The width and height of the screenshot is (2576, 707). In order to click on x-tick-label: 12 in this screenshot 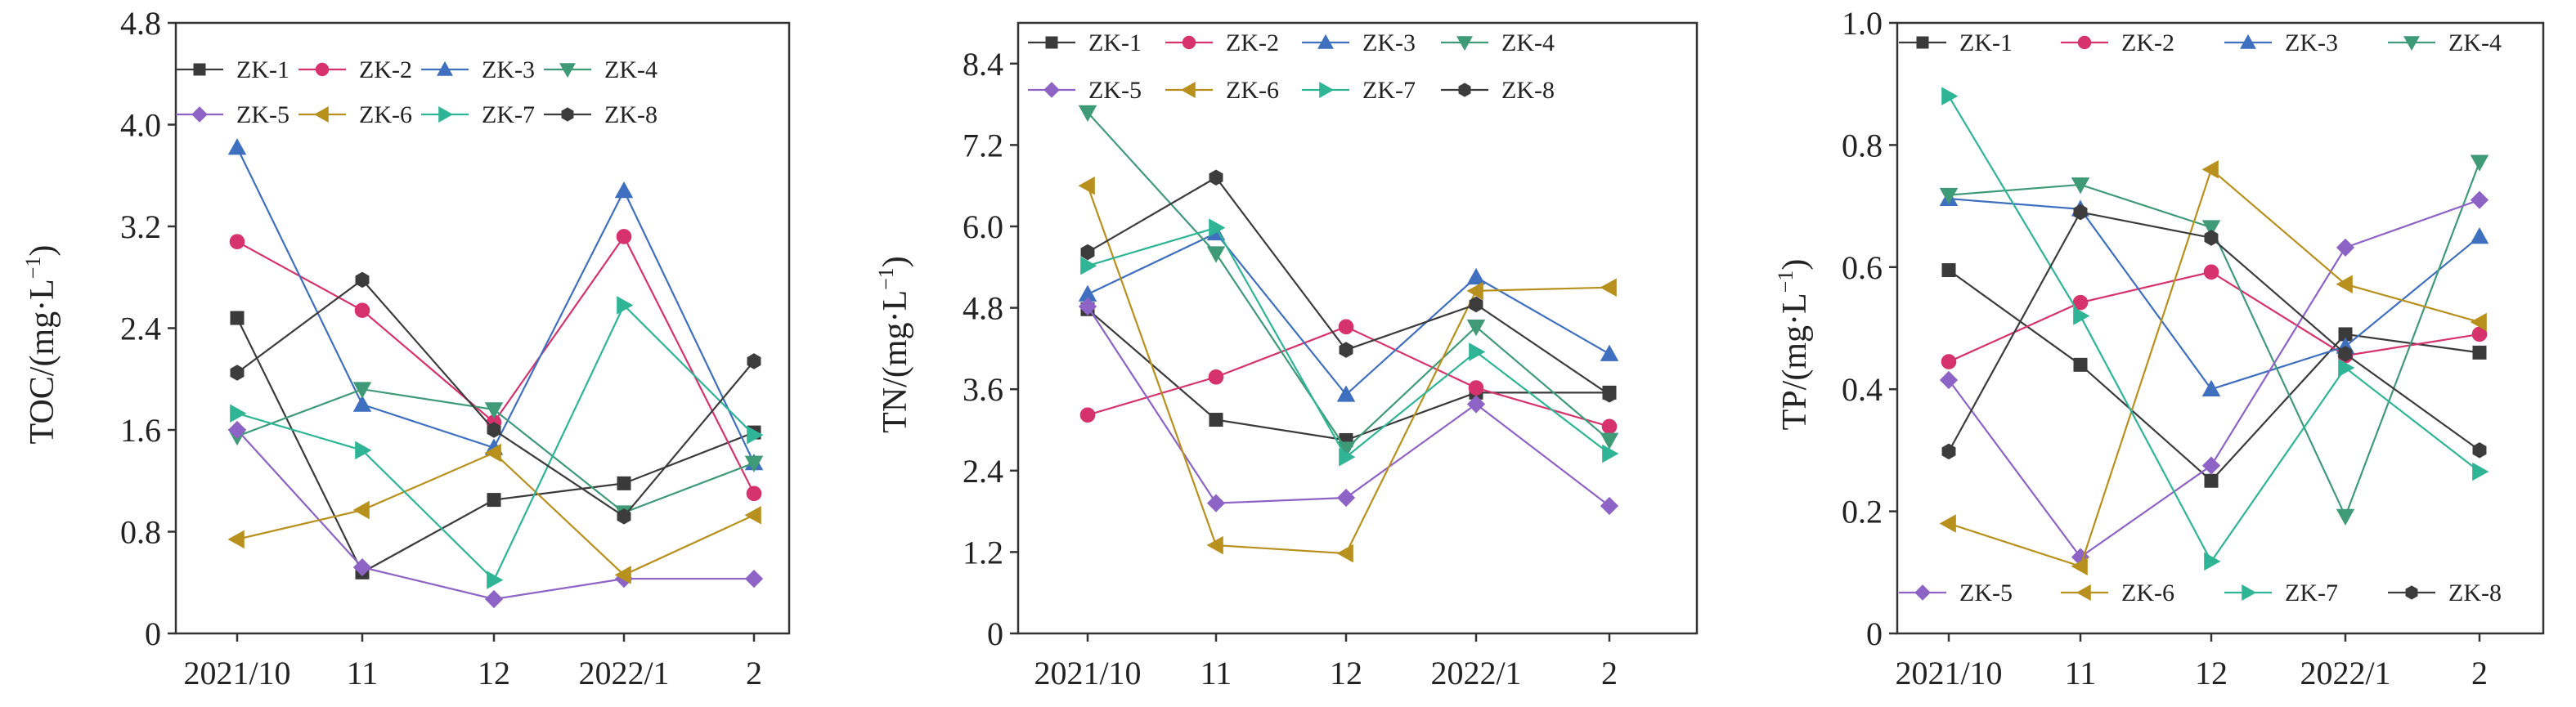, I will do `click(1346, 673)`.